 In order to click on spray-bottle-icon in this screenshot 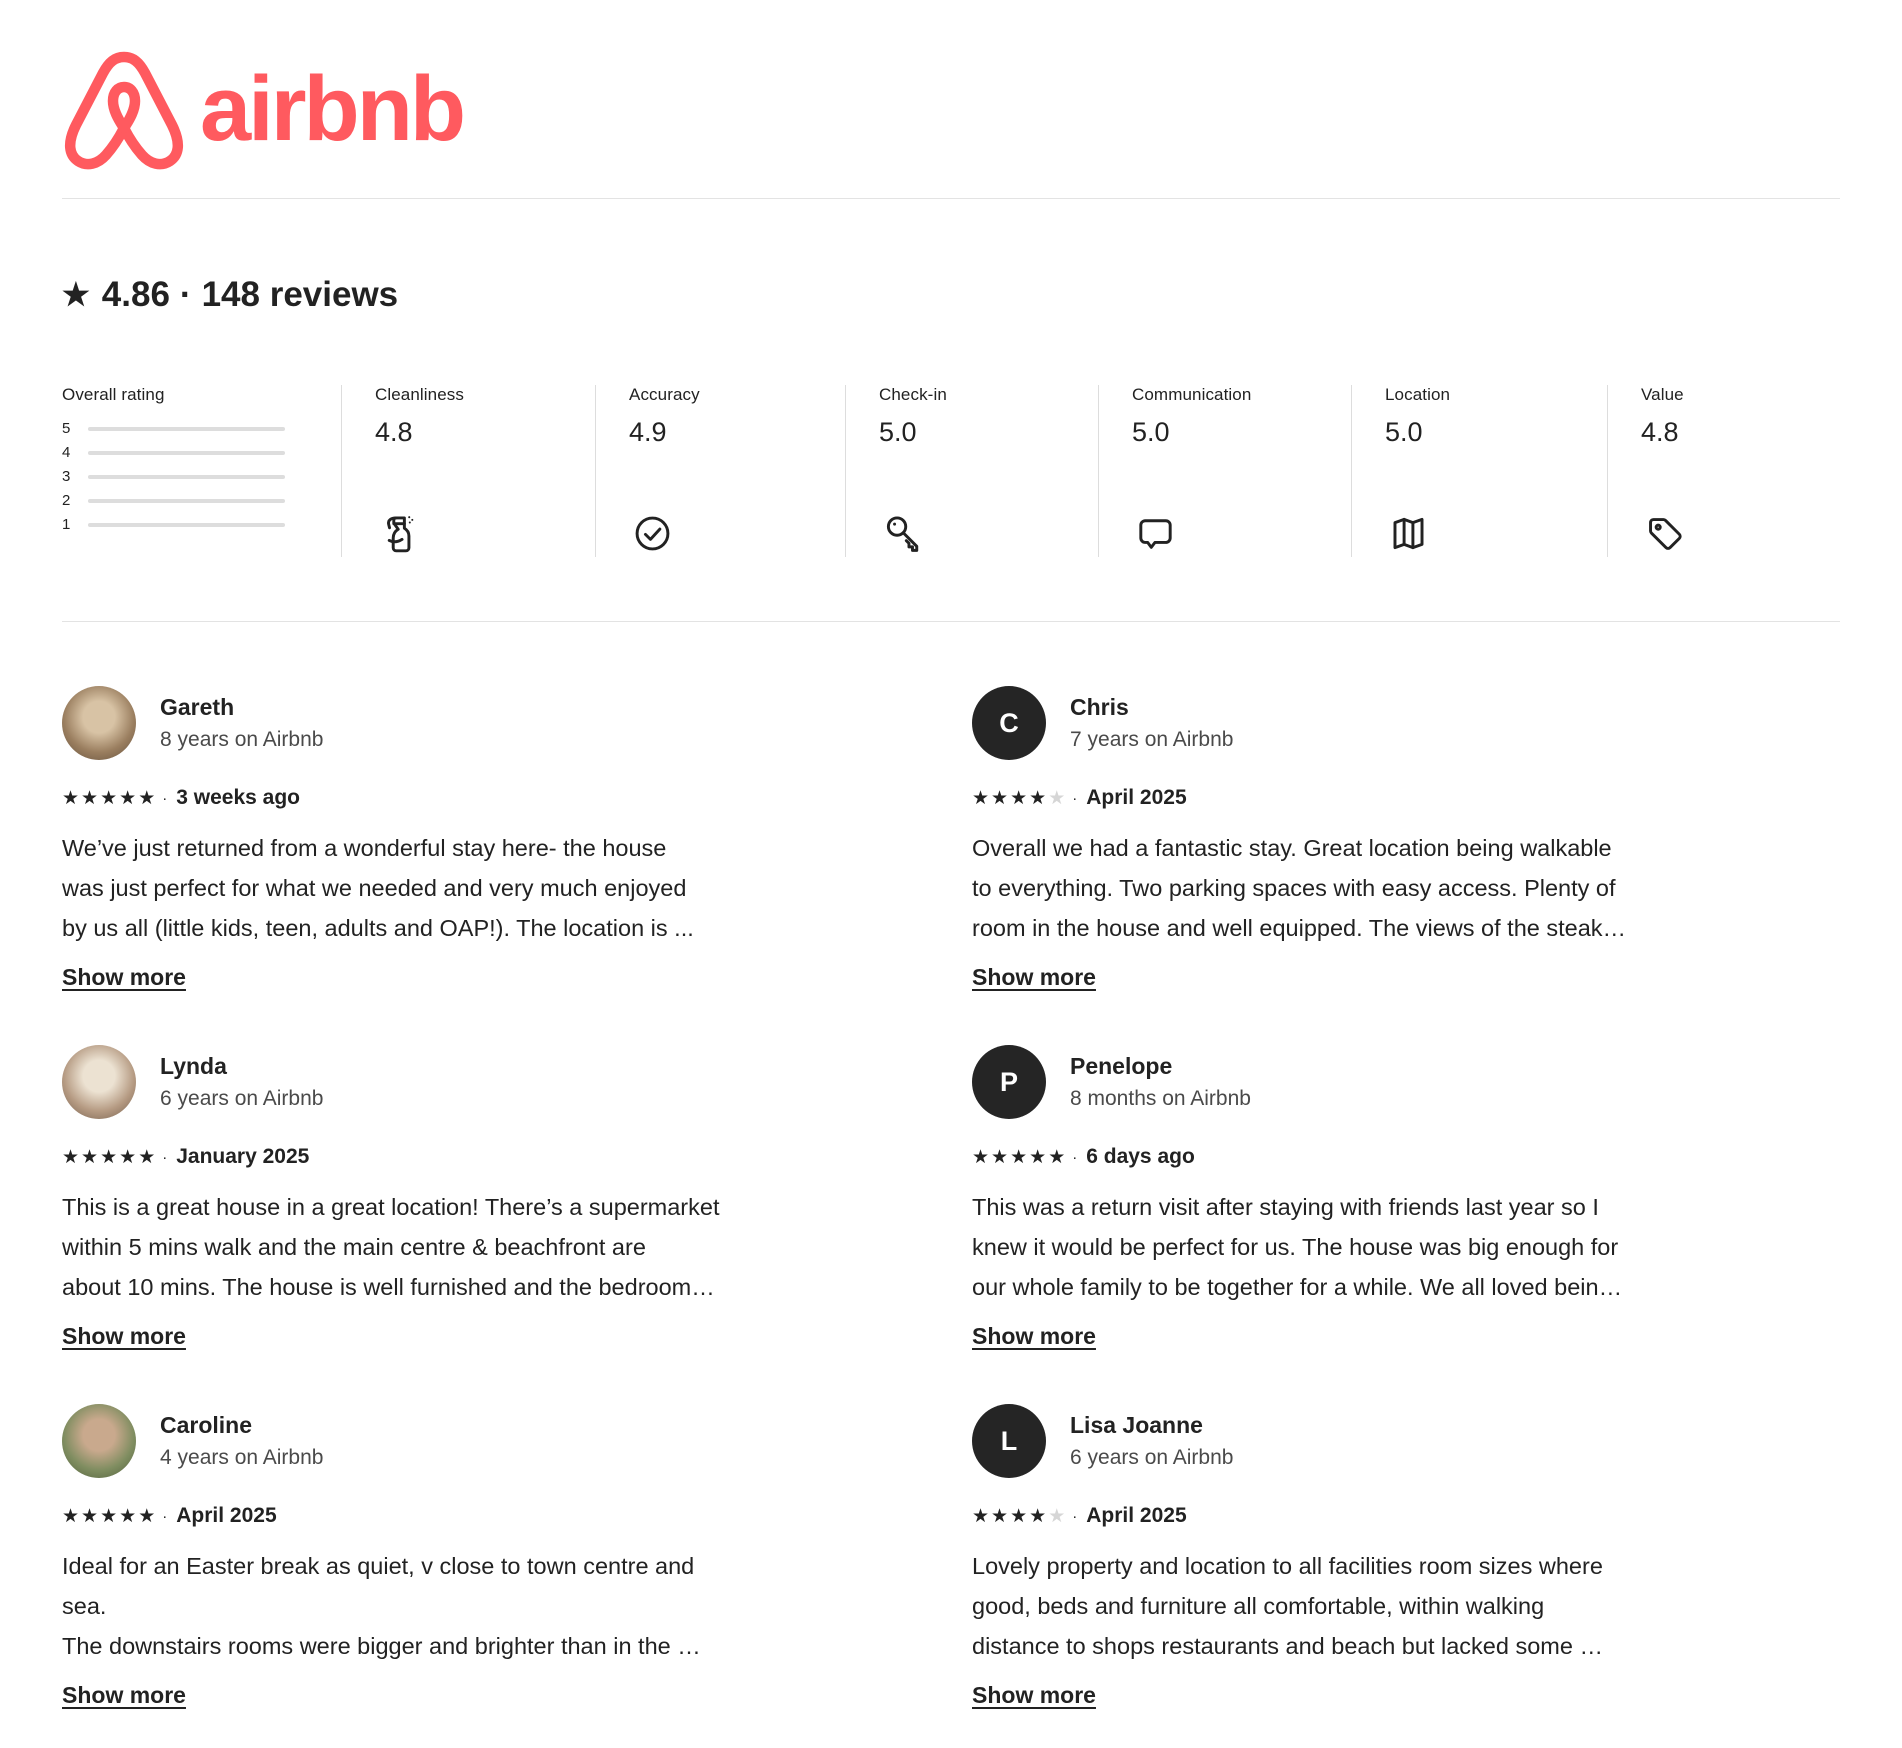, I will do `click(475, 532)`.